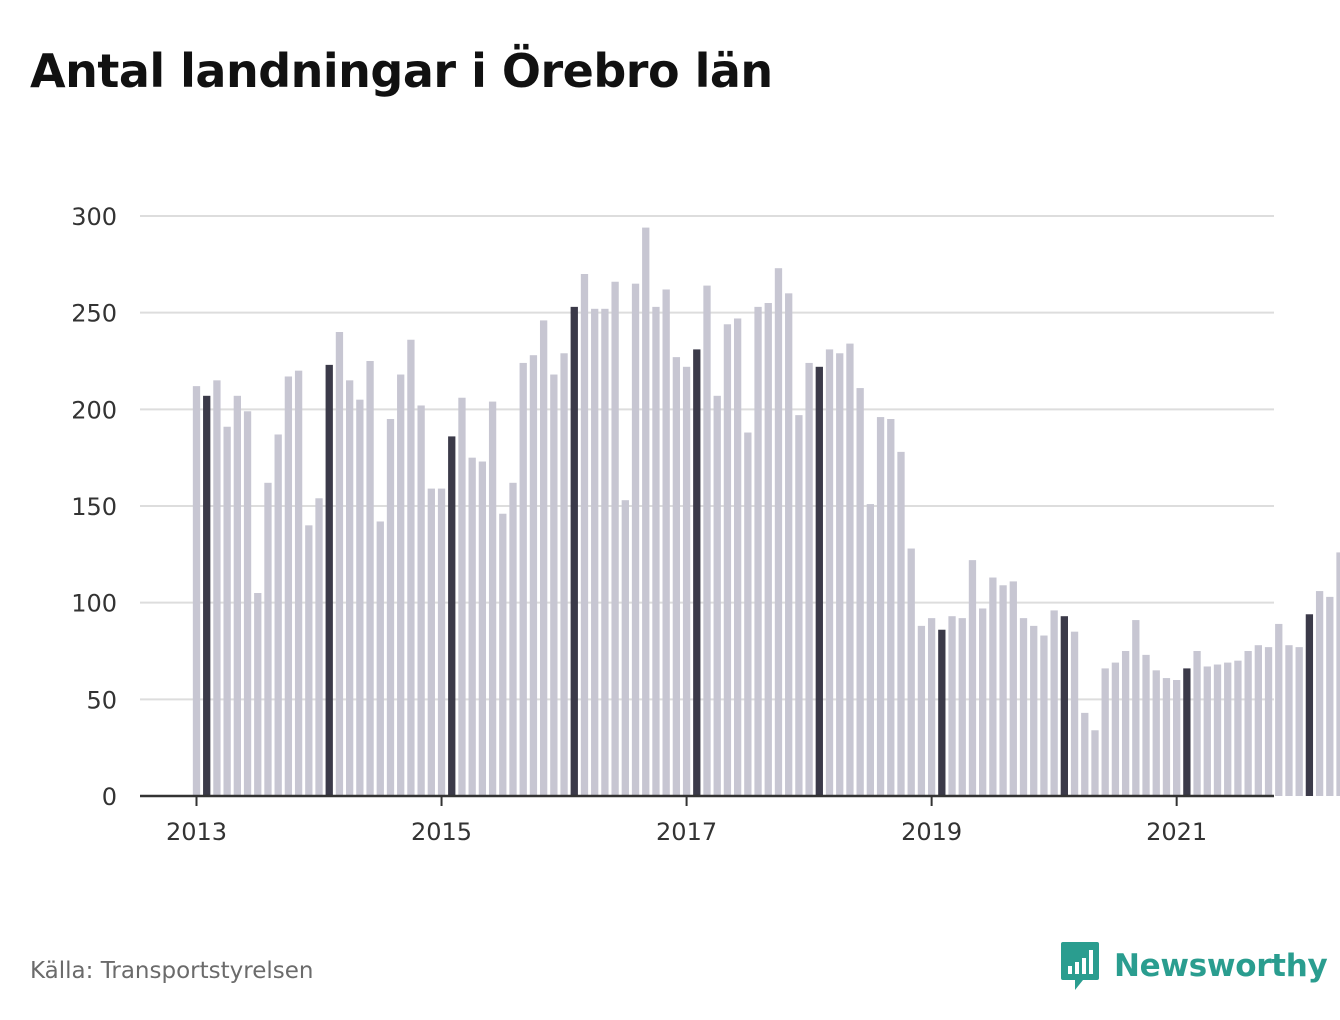  Describe the element at coordinates (196, 832) in the screenshot. I see `x-tick-label: 2013` at that location.